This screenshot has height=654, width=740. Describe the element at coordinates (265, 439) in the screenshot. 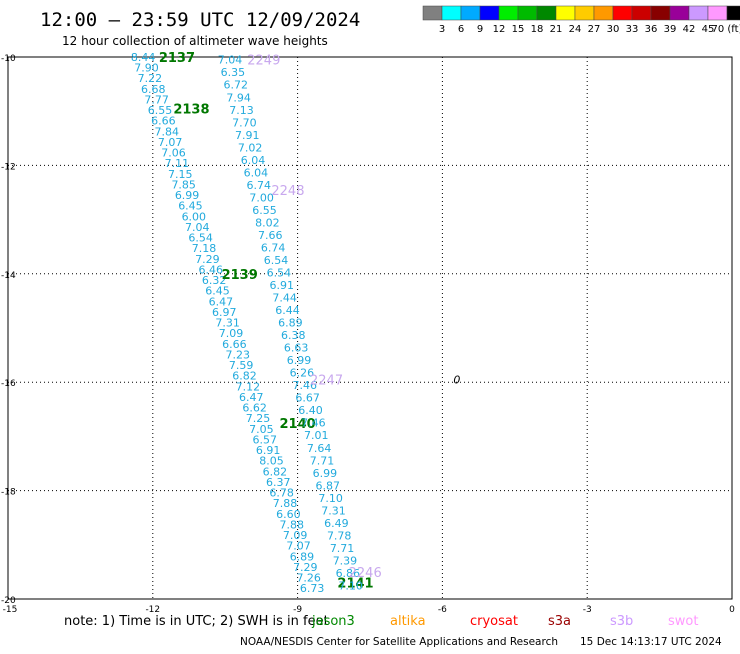

I see `data-value-label: 6.57` at that location.